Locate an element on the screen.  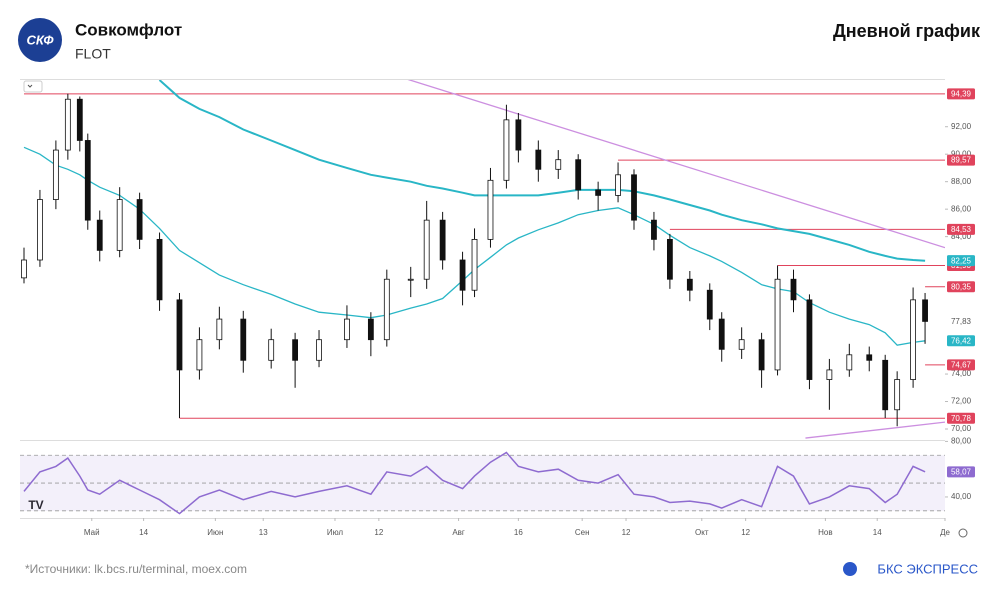
logo-text: СКФ is located at coordinates (40, 39).